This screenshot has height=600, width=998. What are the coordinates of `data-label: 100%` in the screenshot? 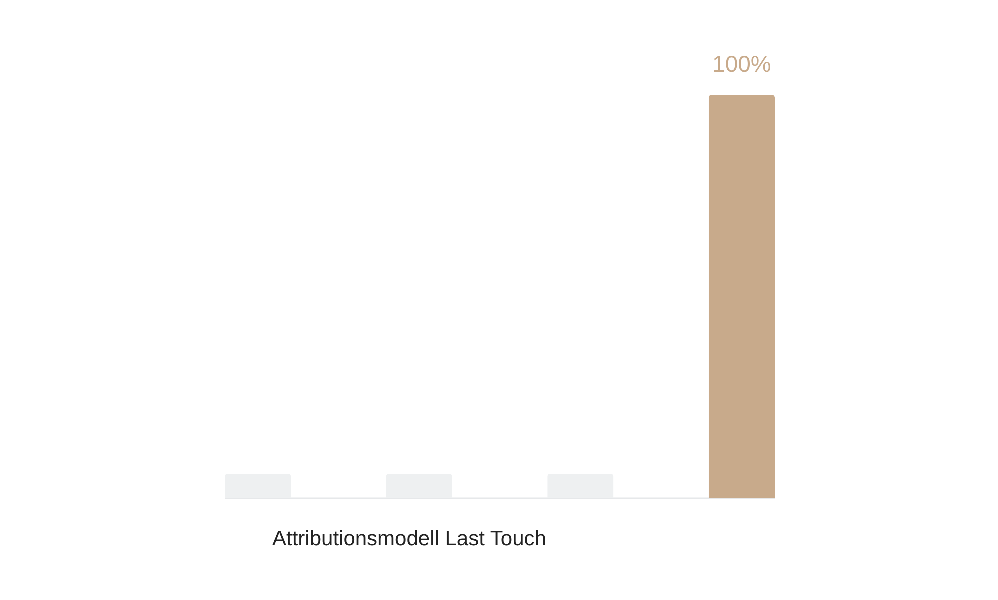 It's located at (742, 64).